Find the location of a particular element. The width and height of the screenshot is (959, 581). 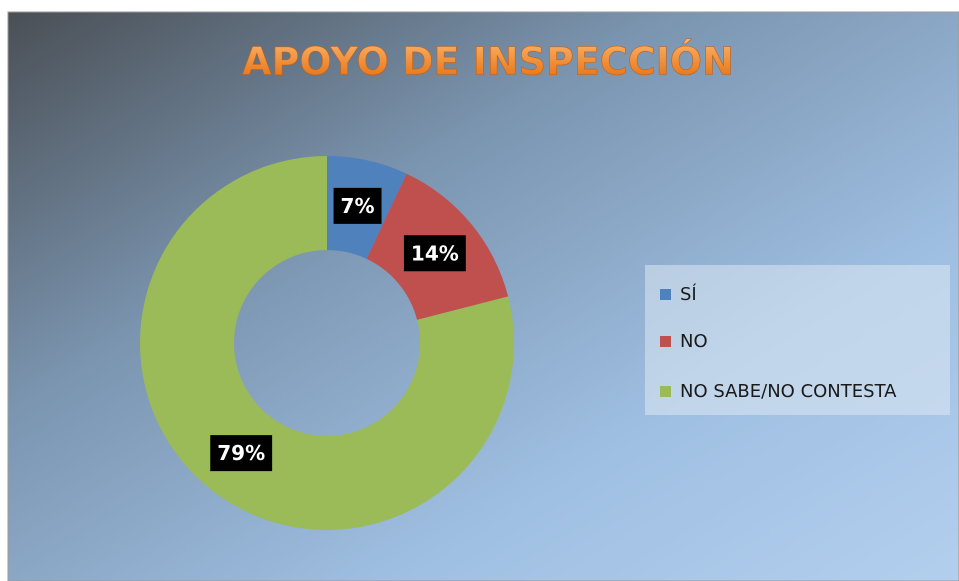

legend-label: NO SABE/NO CONTESTA is located at coordinates (788, 391).